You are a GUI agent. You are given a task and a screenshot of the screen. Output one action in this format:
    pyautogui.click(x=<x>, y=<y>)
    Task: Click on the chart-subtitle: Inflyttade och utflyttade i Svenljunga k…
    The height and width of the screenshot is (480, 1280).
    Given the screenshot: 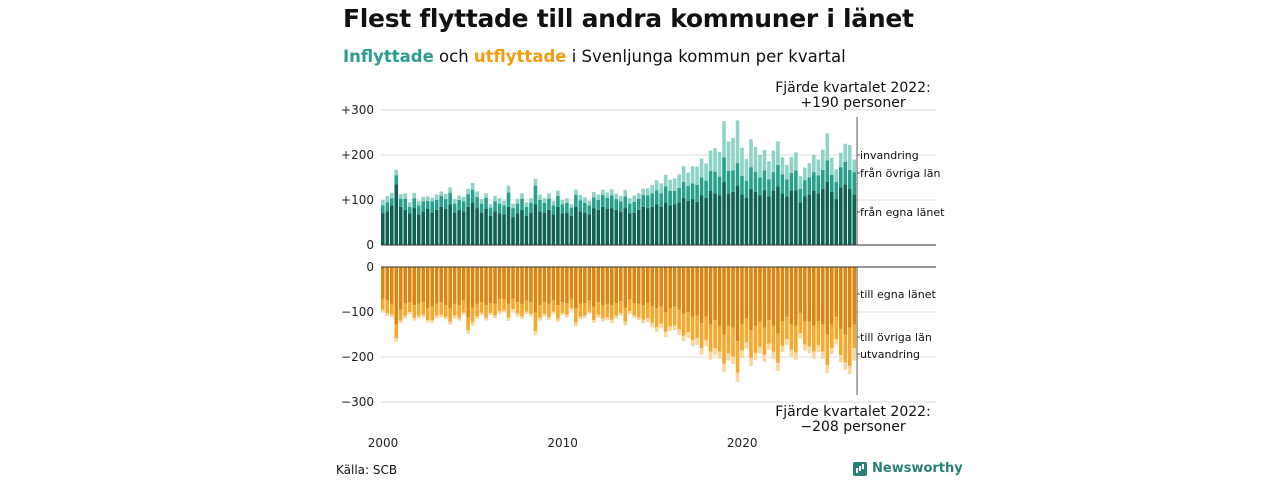 What is the action you would take?
    pyautogui.click(x=594, y=56)
    